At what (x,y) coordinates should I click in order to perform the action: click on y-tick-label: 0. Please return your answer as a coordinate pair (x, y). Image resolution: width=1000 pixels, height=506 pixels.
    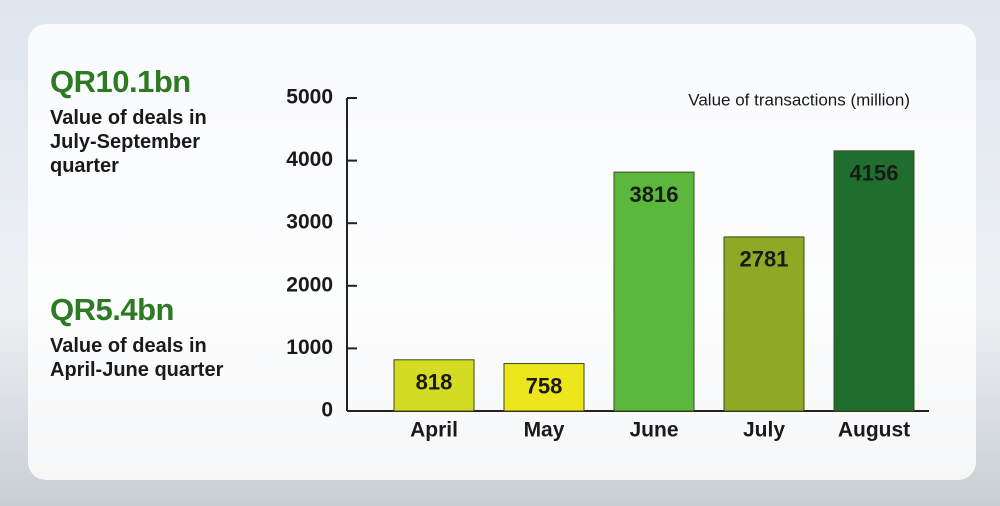
    Looking at the image, I should click on (327, 410).